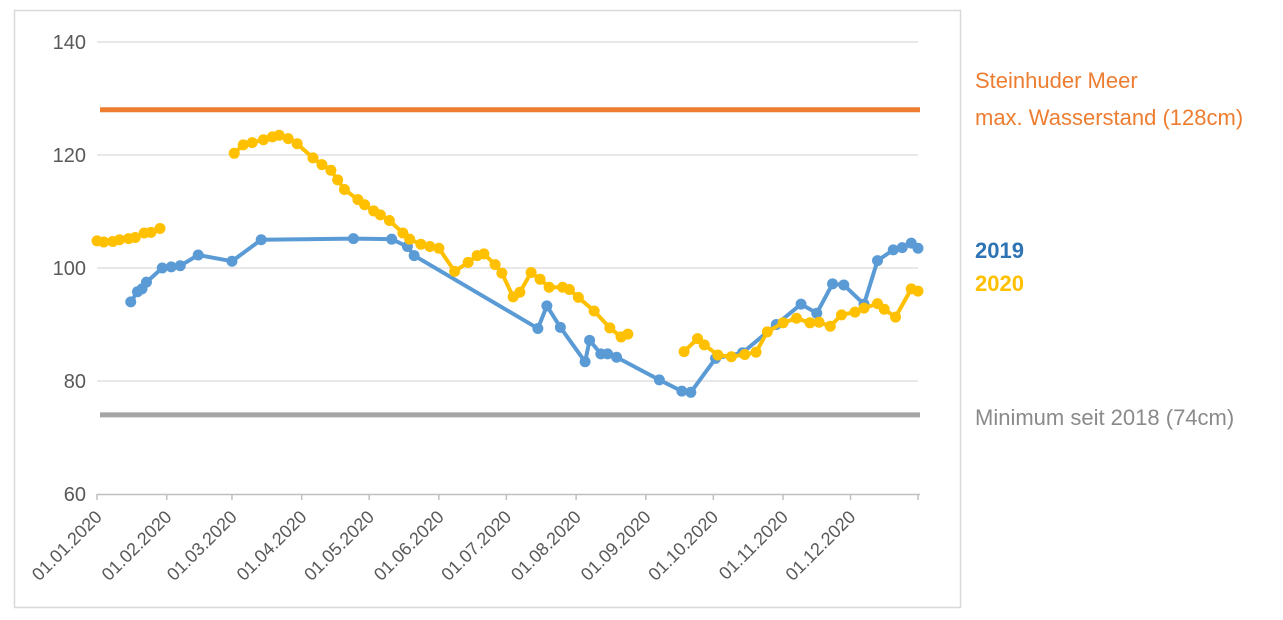  I want to click on x-axis-label: 01.07.2020, so click(476, 546).